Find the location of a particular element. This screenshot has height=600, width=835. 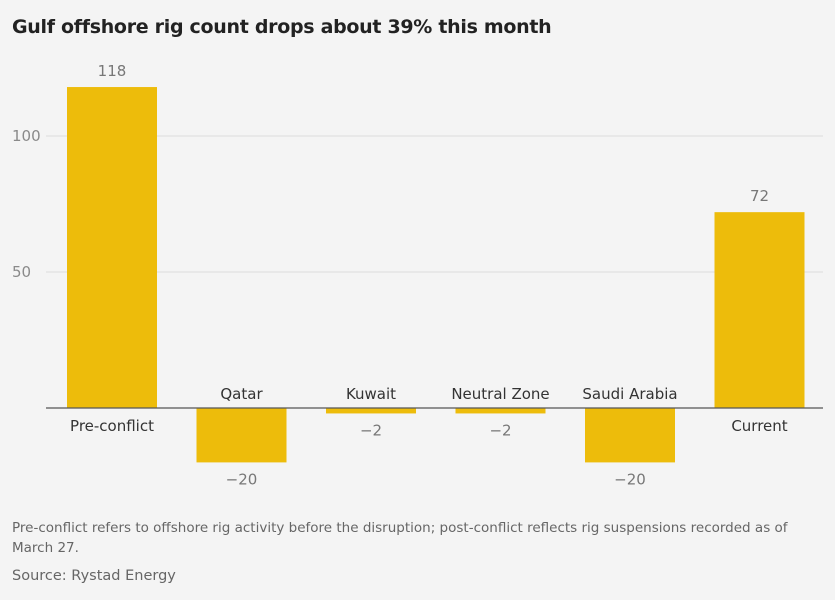

bar-pre-conflict is located at coordinates (112, 247).